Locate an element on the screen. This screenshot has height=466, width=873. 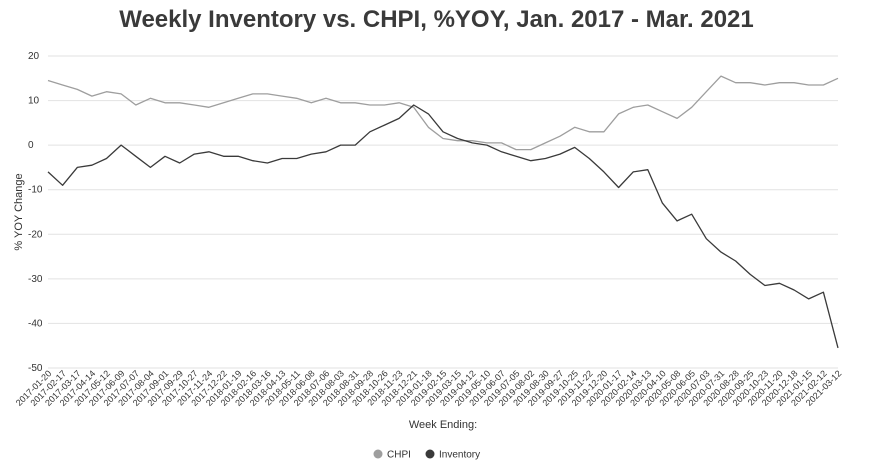
y-tick-label: -10 is located at coordinates (35, 190).